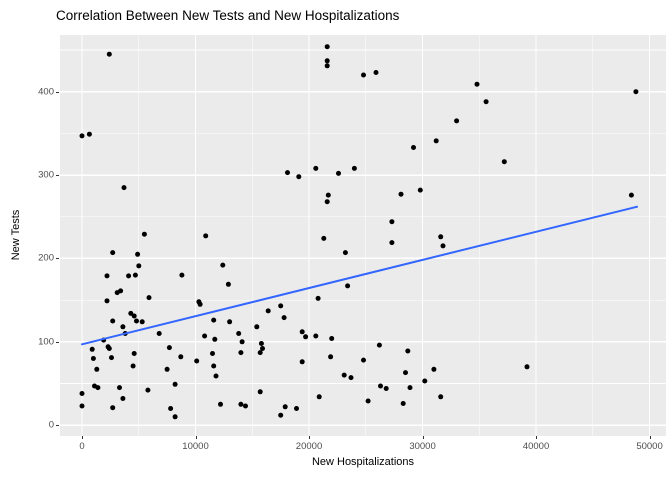  I want to click on x-axis-title: New Hospitalizations, so click(363, 462).